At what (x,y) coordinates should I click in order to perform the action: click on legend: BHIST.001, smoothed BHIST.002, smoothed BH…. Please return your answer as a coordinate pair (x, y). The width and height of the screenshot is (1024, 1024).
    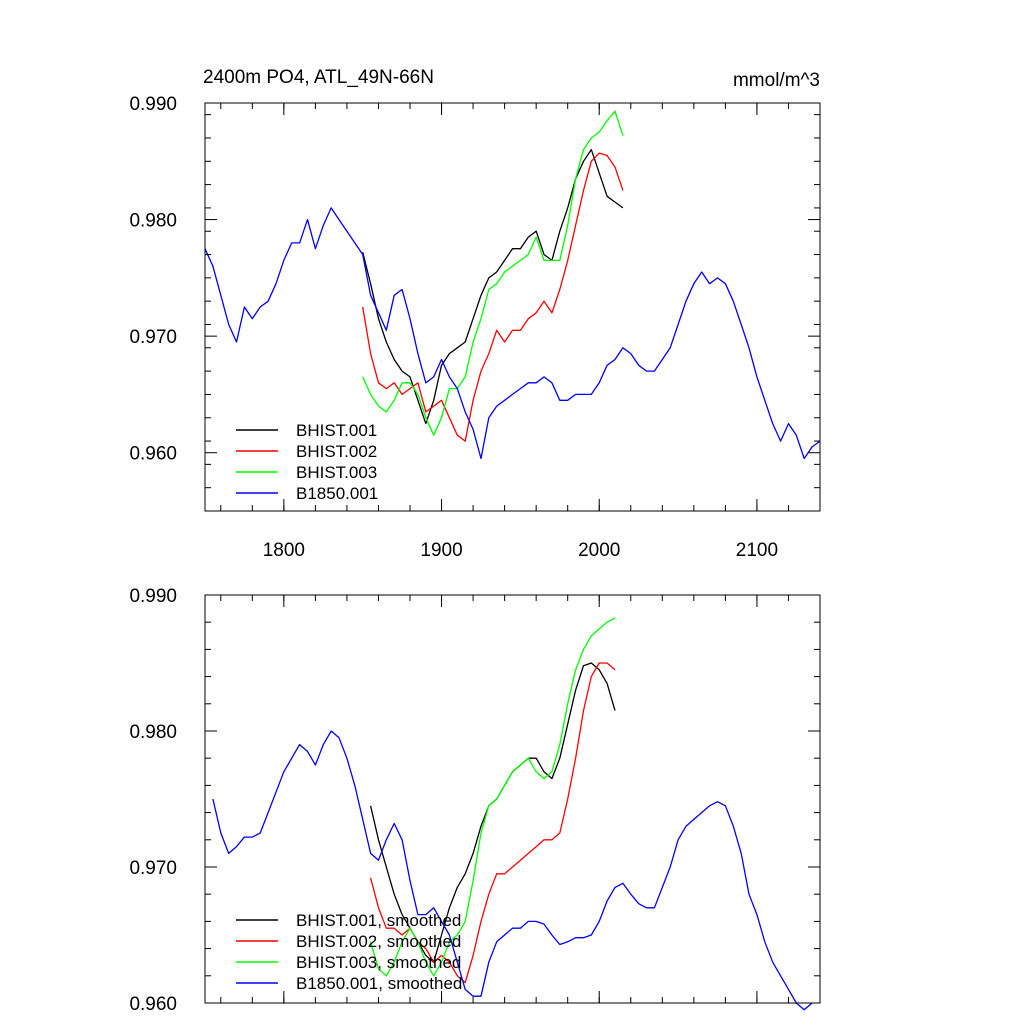
    Looking at the image, I should click on (349, 952).